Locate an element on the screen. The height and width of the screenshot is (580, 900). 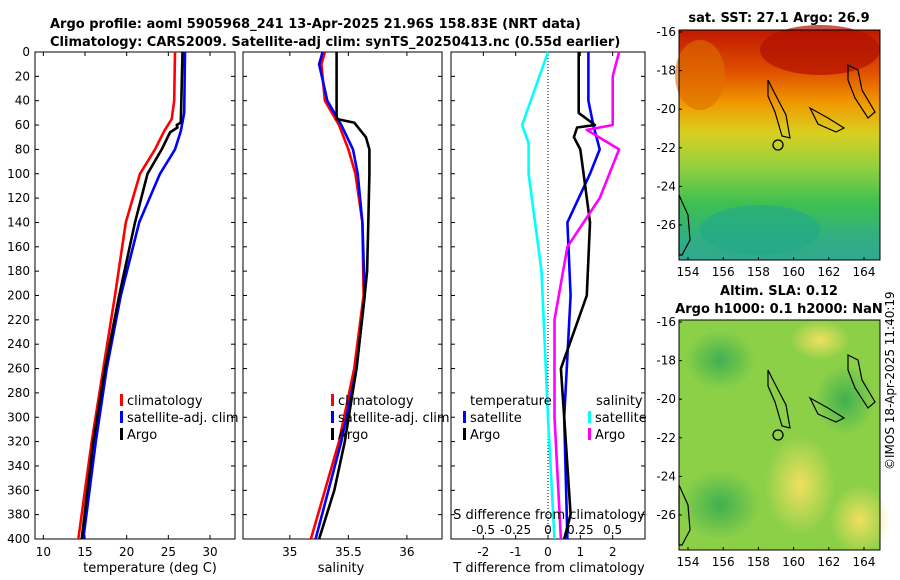
legend-swatch-climatology is located at coordinates (121, 400).